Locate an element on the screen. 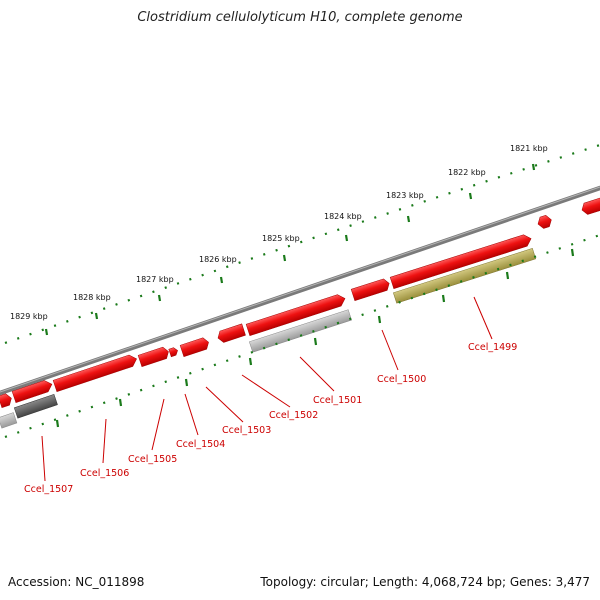 Image resolution: width=600 pixels, height=600 pixels. gene-label-ccel-1502: Ccel_1502 is located at coordinates (293, 415).